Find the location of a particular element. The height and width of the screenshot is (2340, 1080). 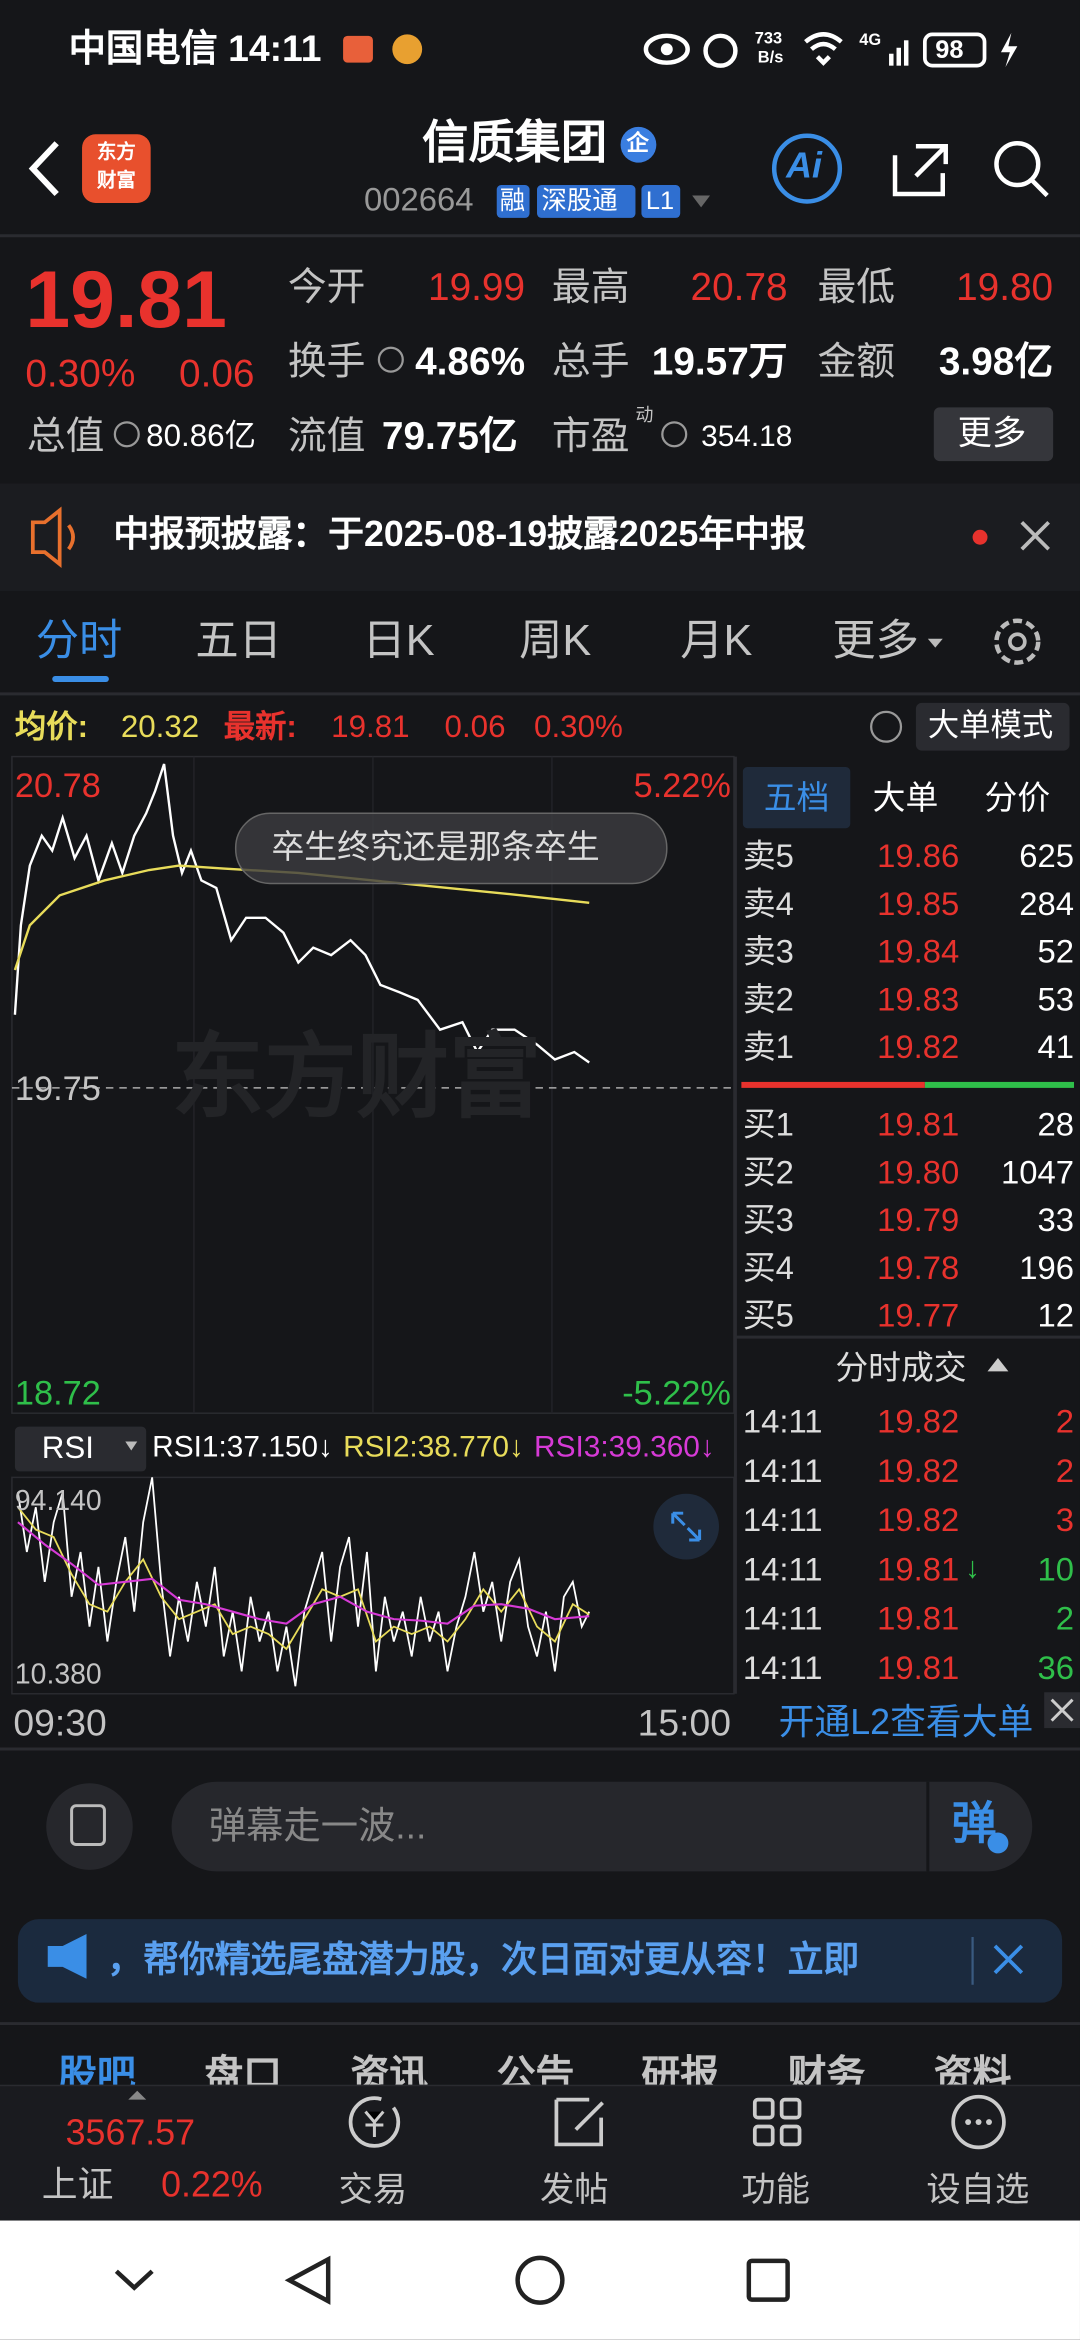

field-value: 80.86亿 is located at coordinates (201, 436).